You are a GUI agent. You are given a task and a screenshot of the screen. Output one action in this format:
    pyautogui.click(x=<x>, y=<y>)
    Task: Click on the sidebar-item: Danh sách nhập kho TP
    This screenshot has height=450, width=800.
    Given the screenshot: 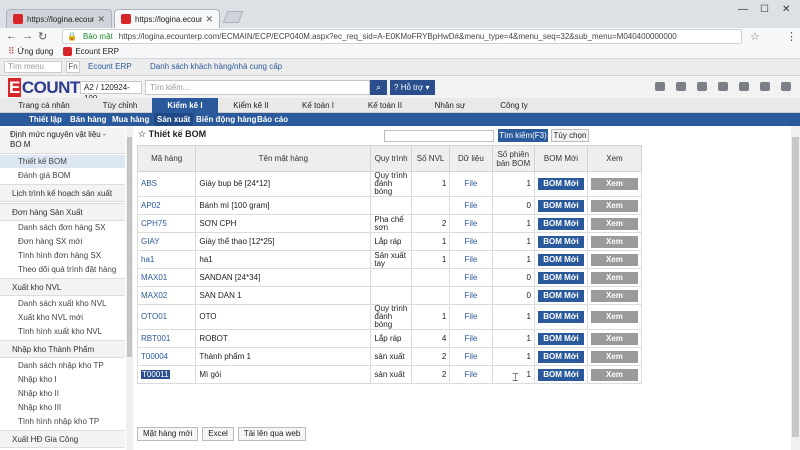 What is the action you would take?
    pyautogui.click(x=61, y=365)
    